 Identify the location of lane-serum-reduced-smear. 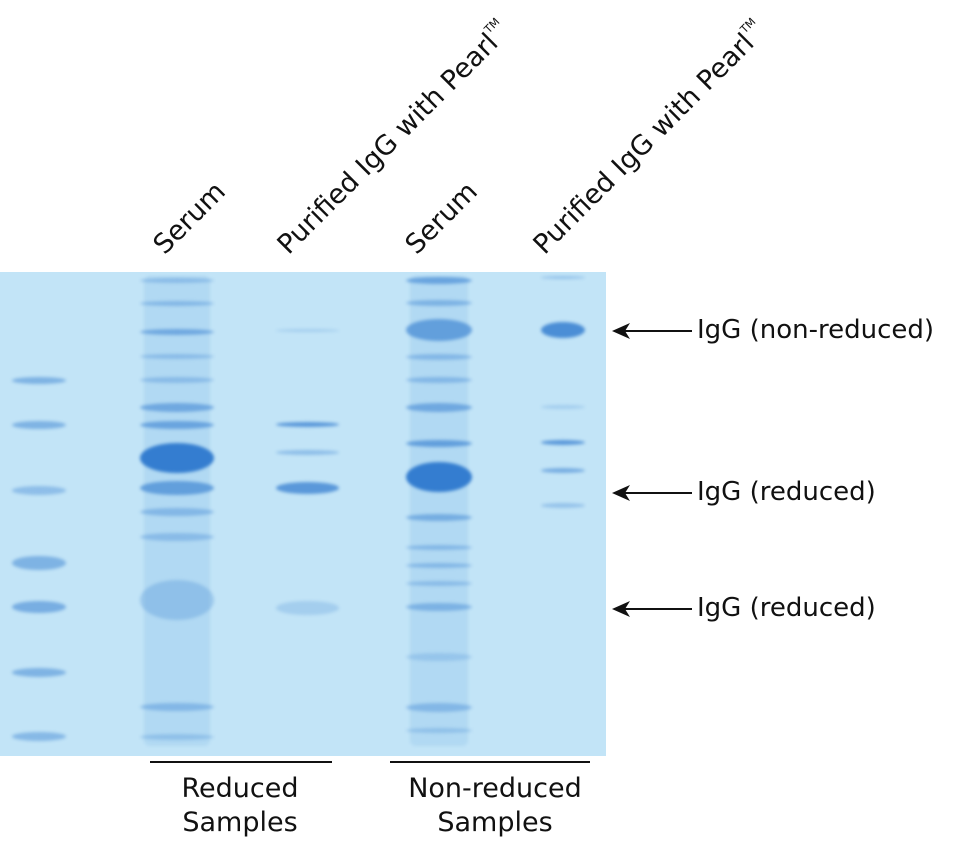
(177, 511).